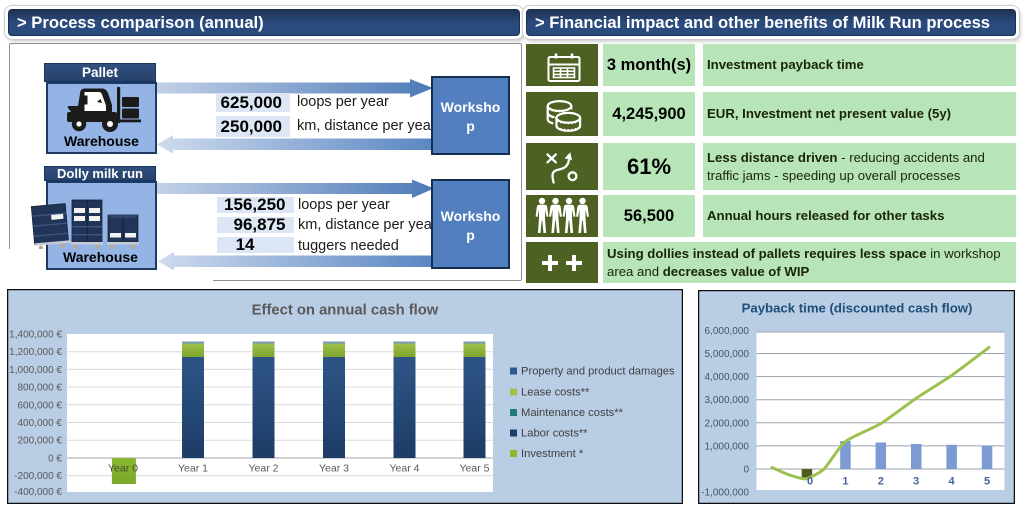  What do you see at coordinates (552, 454) in the screenshot?
I see `svg-text: Investment *` at bounding box center [552, 454].